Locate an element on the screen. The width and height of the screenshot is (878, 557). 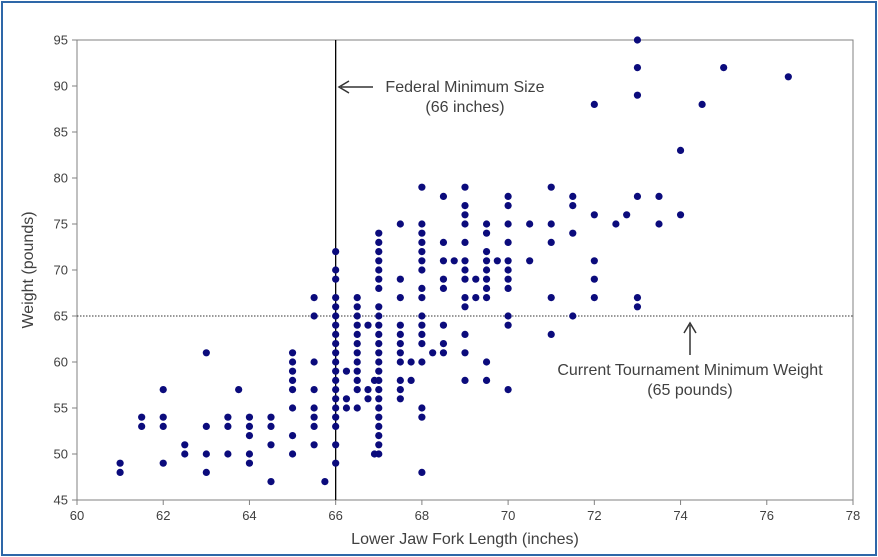
y-tick-label: 95 is located at coordinates (61, 40).